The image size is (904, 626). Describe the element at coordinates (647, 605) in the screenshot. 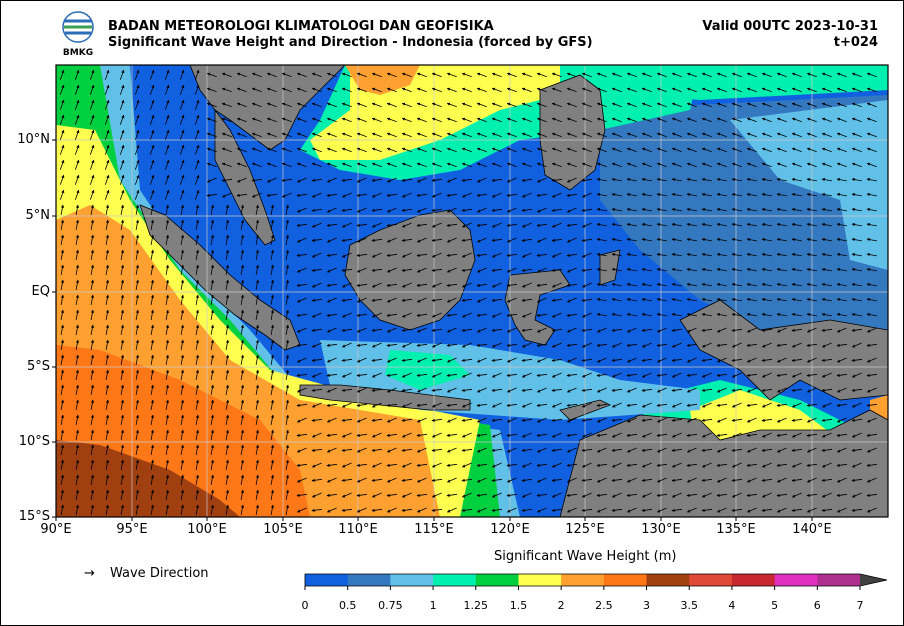

I see `colorbar-tick-label: 3` at that location.